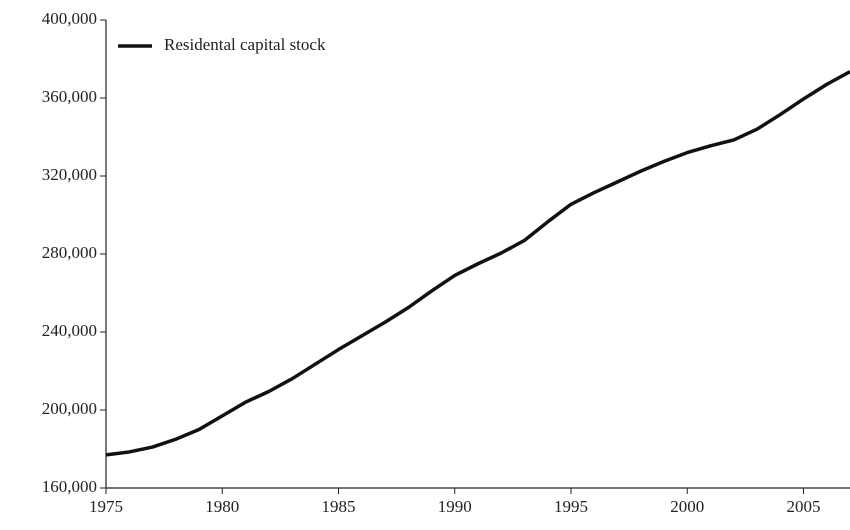 The height and width of the screenshot is (530, 850). I want to click on y-tick-label: 360,000, so click(69, 96).